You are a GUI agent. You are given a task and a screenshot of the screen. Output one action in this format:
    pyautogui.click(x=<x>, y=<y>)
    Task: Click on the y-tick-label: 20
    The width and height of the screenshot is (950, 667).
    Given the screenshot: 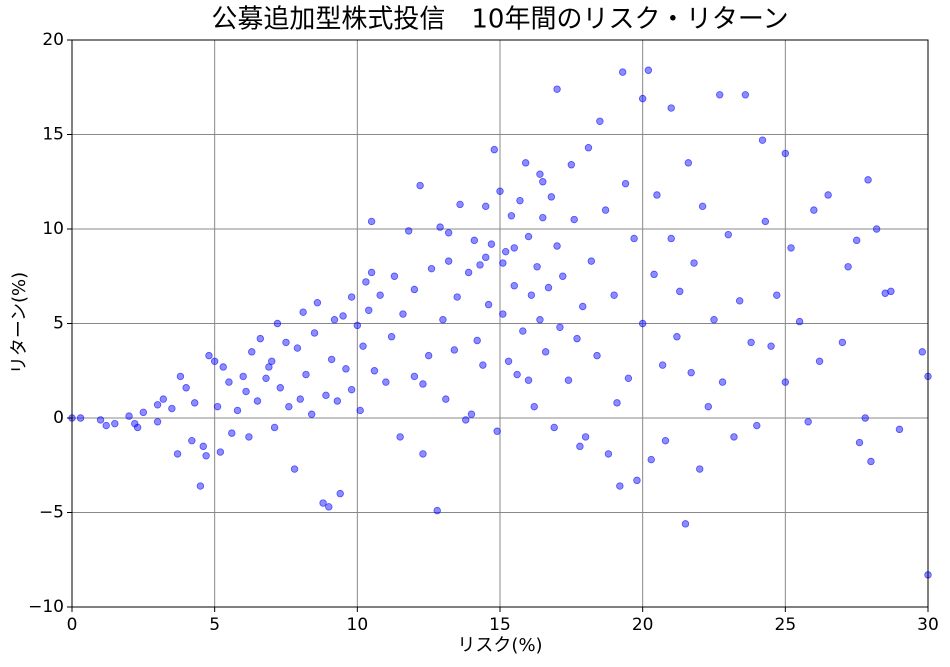 What is the action you would take?
    pyautogui.click(x=53, y=40)
    